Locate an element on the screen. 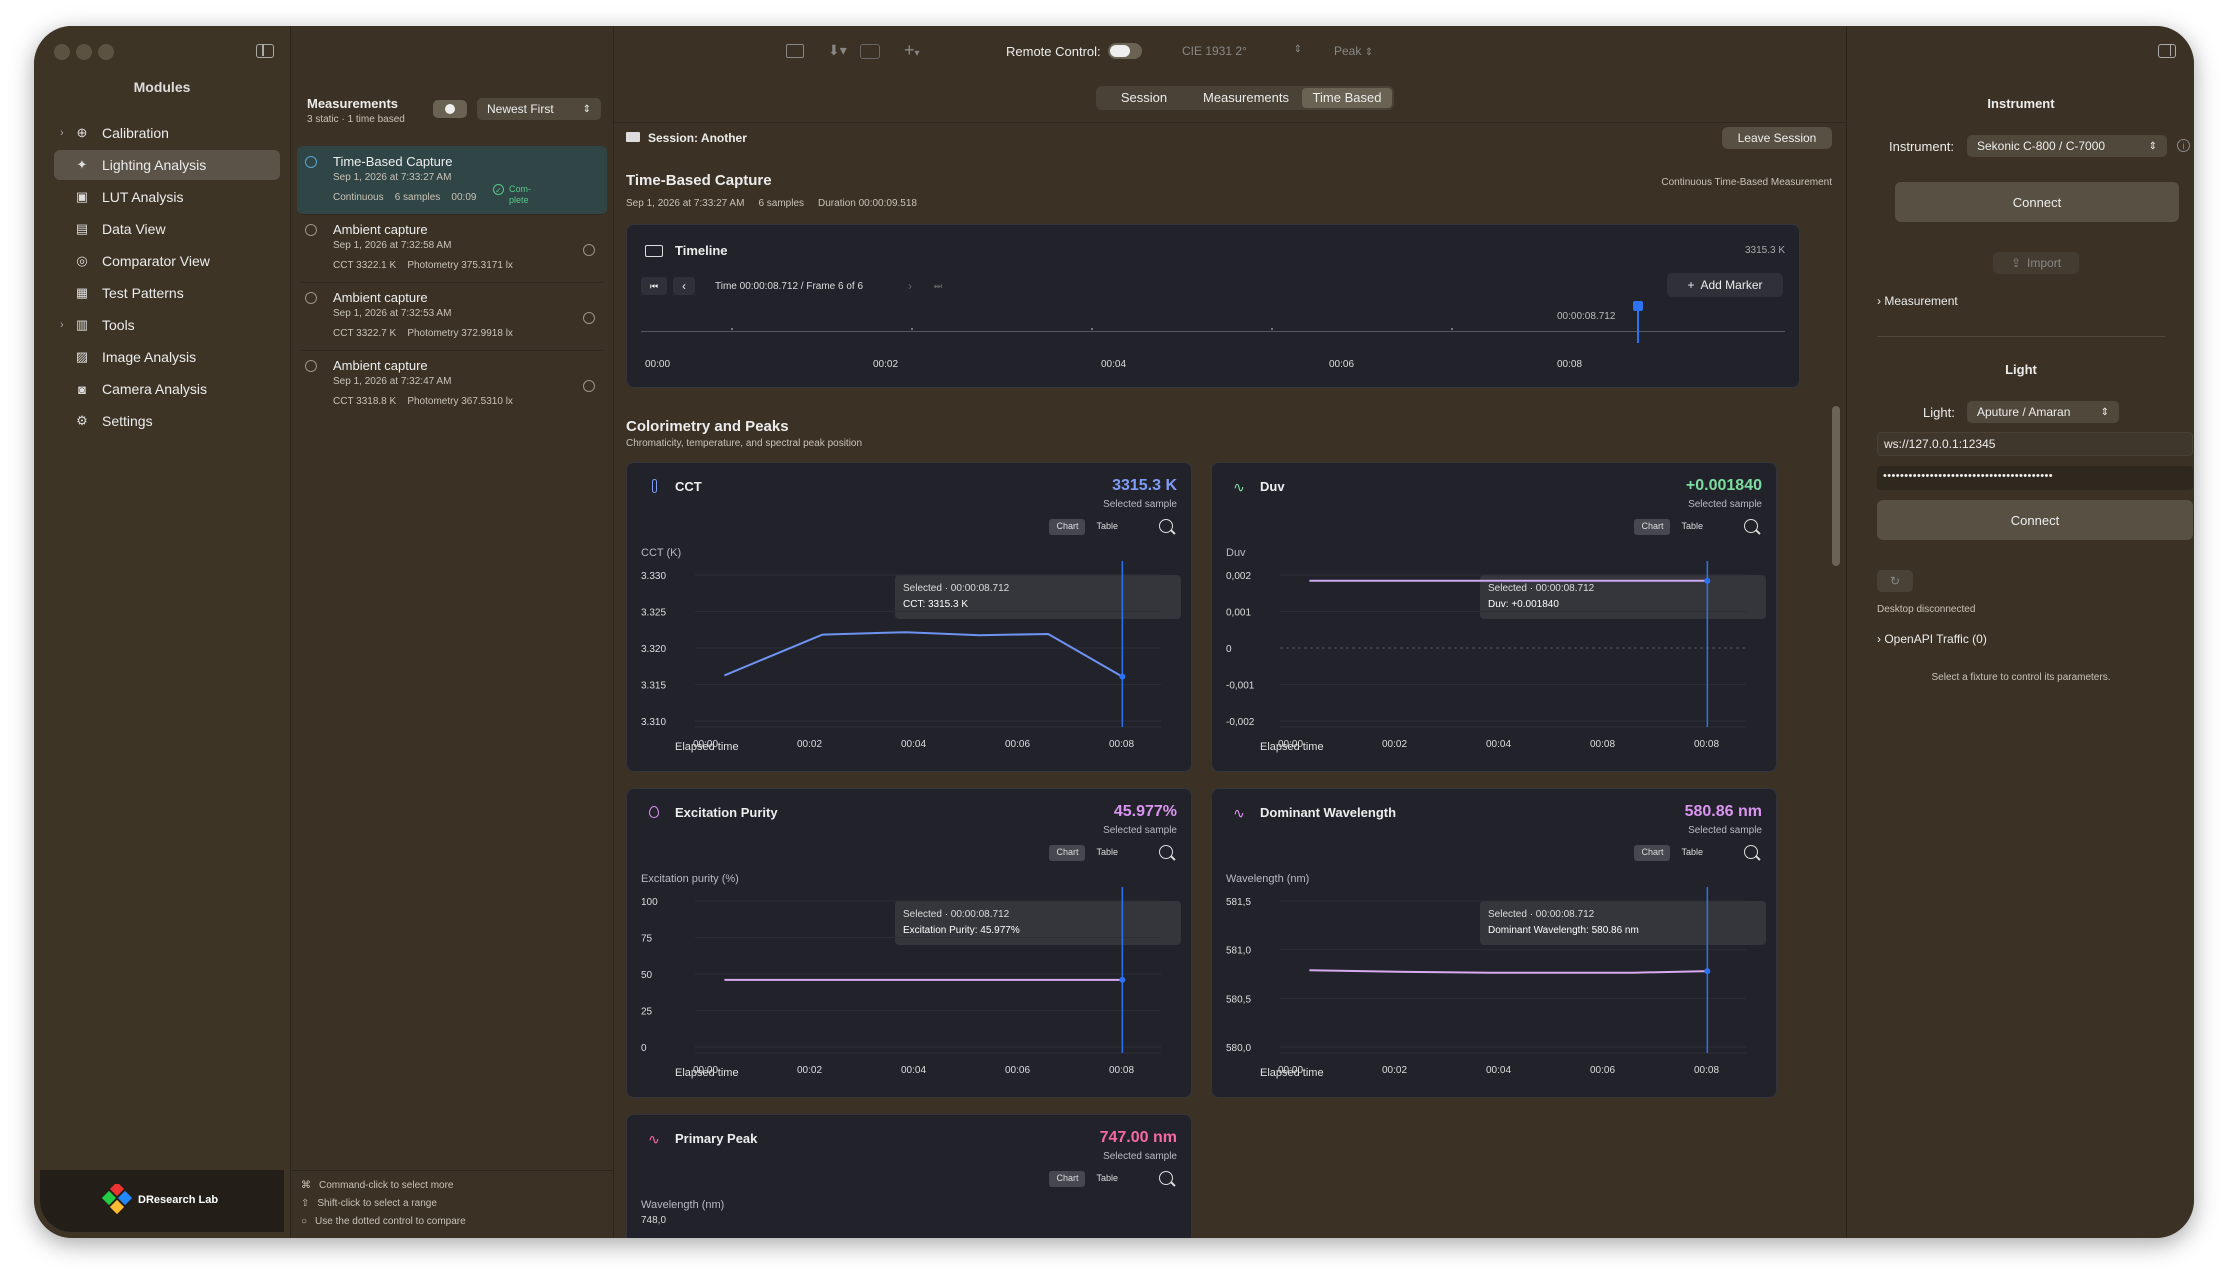  refresh-button: ↻ is located at coordinates (1895, 581).